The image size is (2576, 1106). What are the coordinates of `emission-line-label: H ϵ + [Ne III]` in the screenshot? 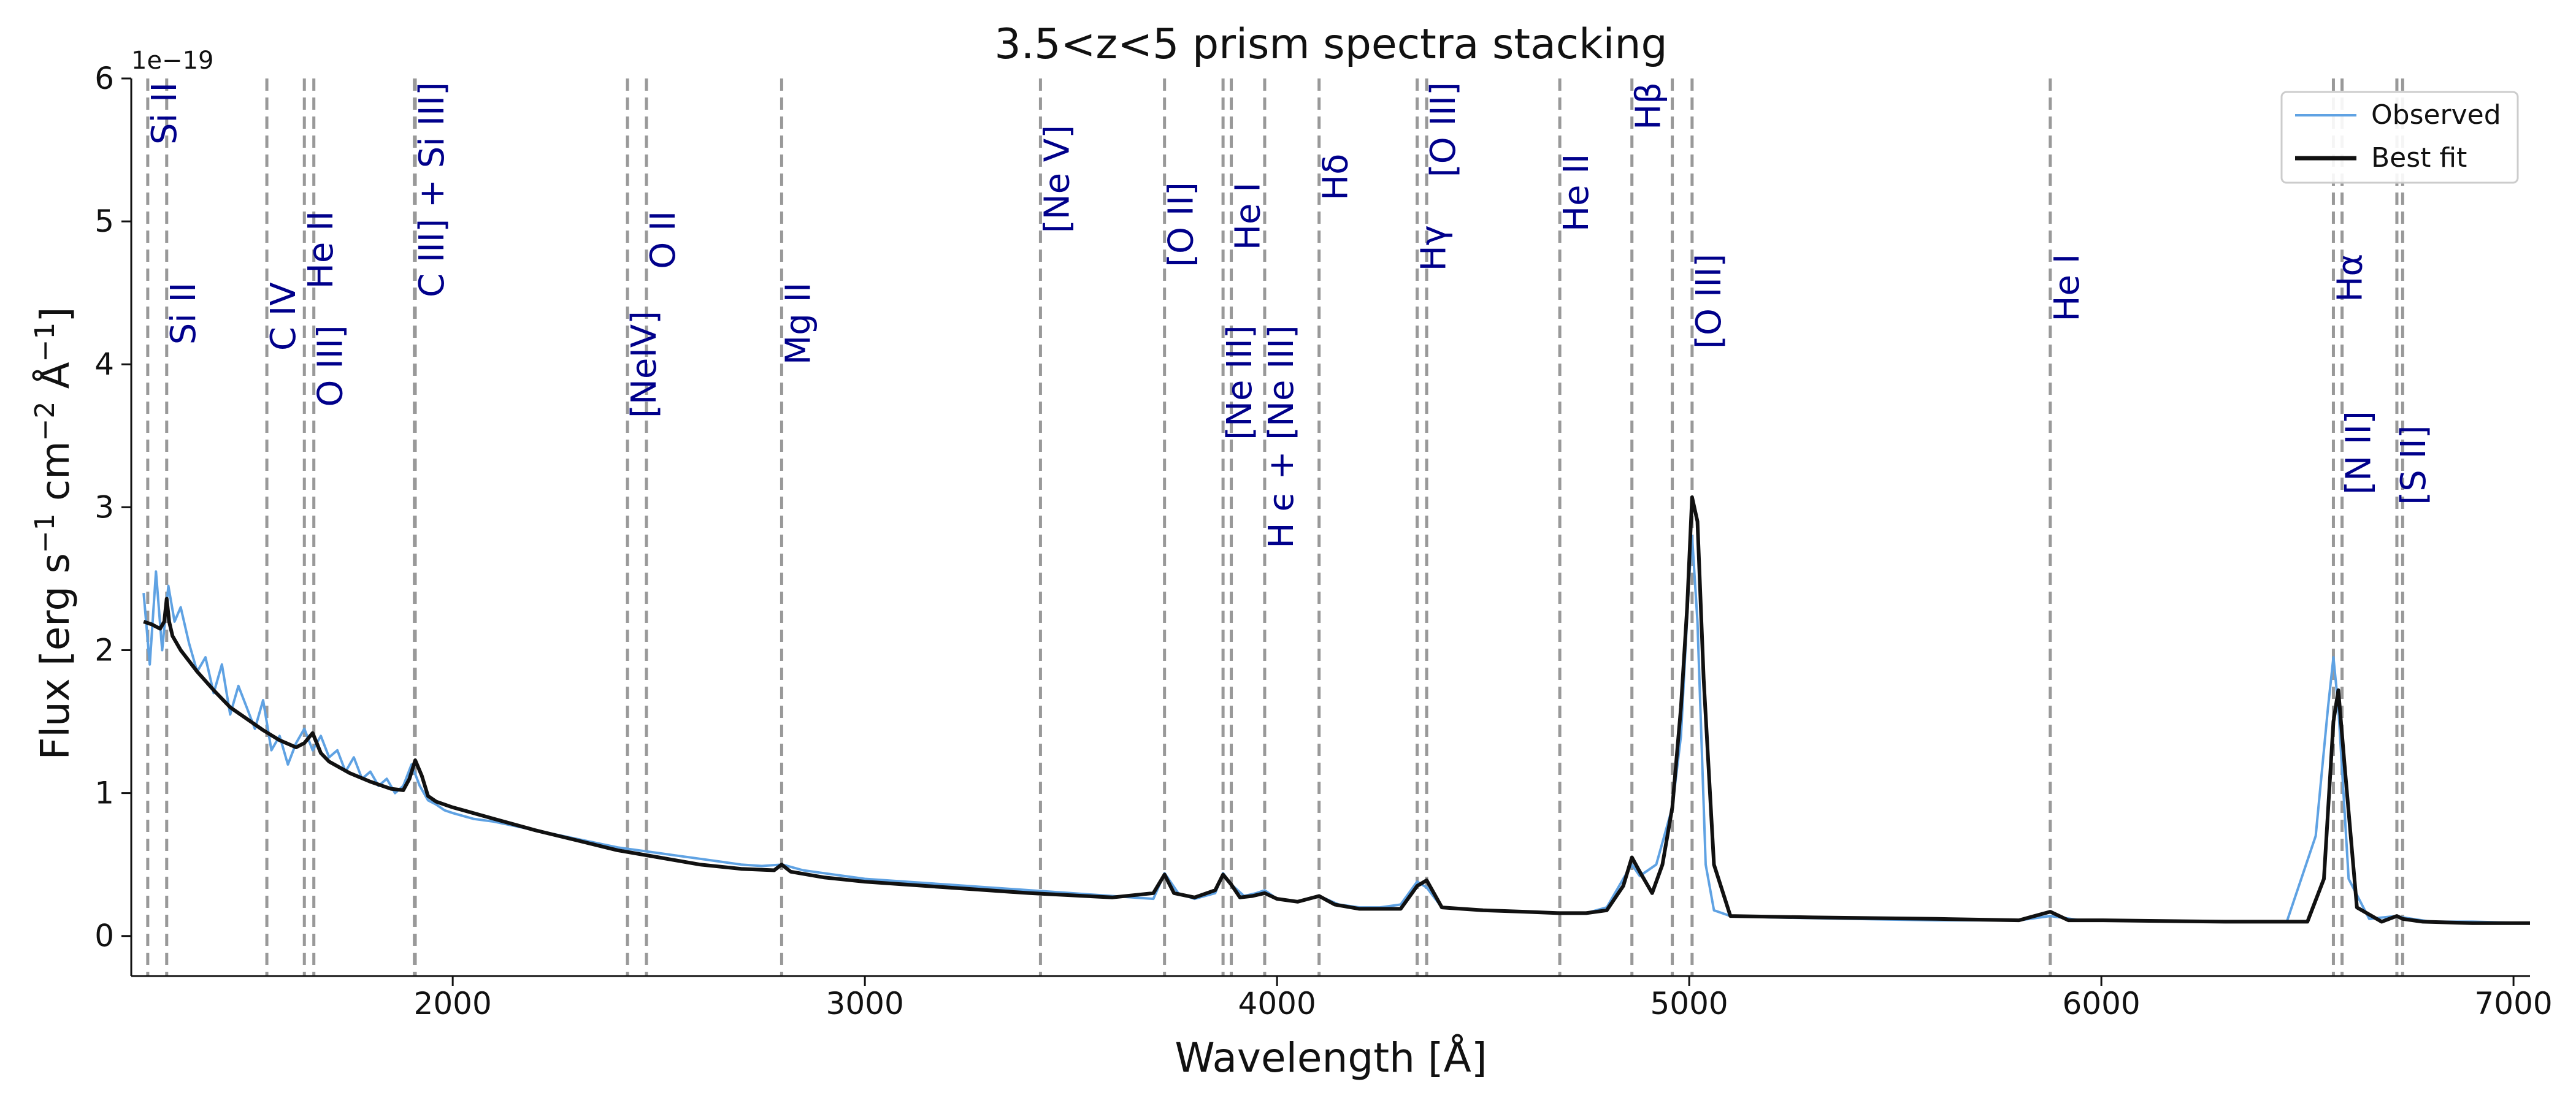 It's located at (1281, 436).